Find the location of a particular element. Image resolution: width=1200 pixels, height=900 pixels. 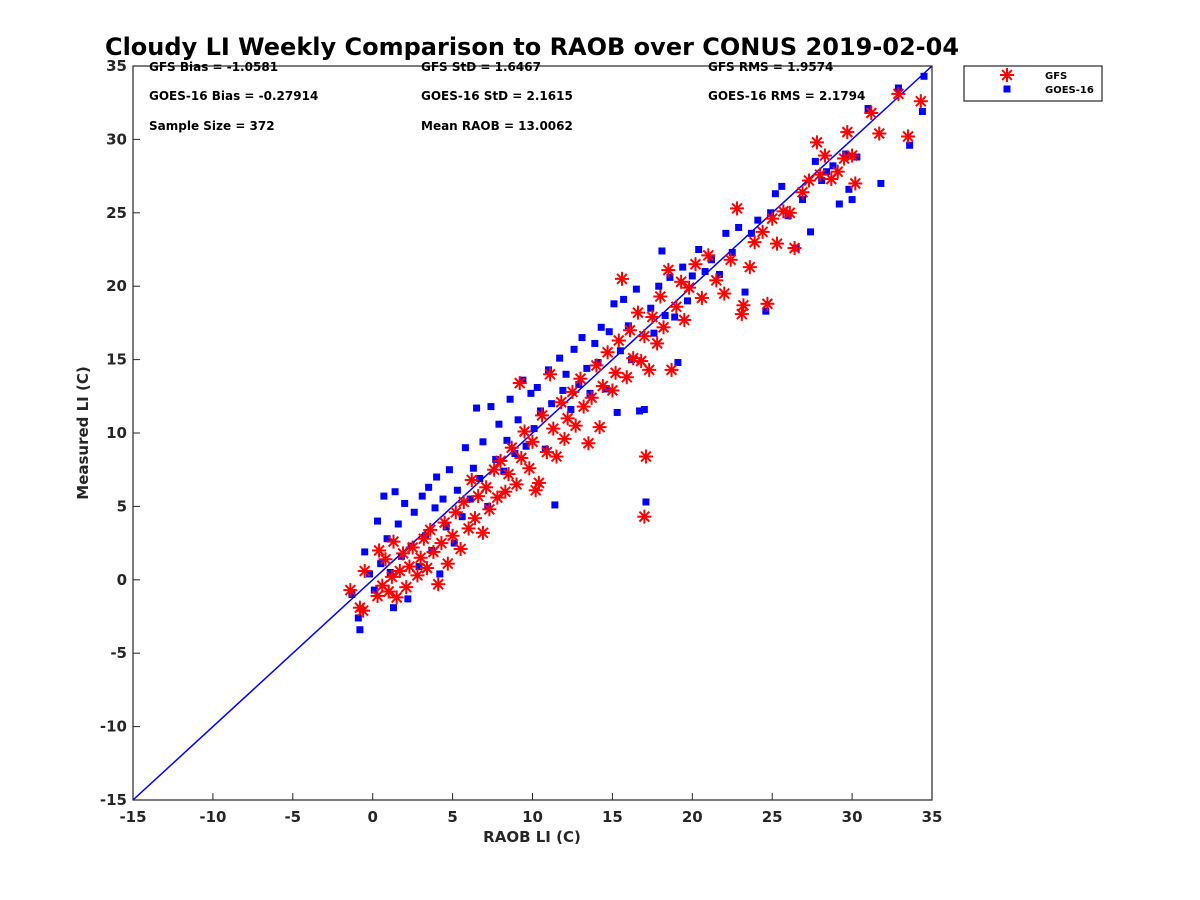

stat-goes-bias: GOES-16 Bias = -0.27914 is located at coordinates (233, 96).